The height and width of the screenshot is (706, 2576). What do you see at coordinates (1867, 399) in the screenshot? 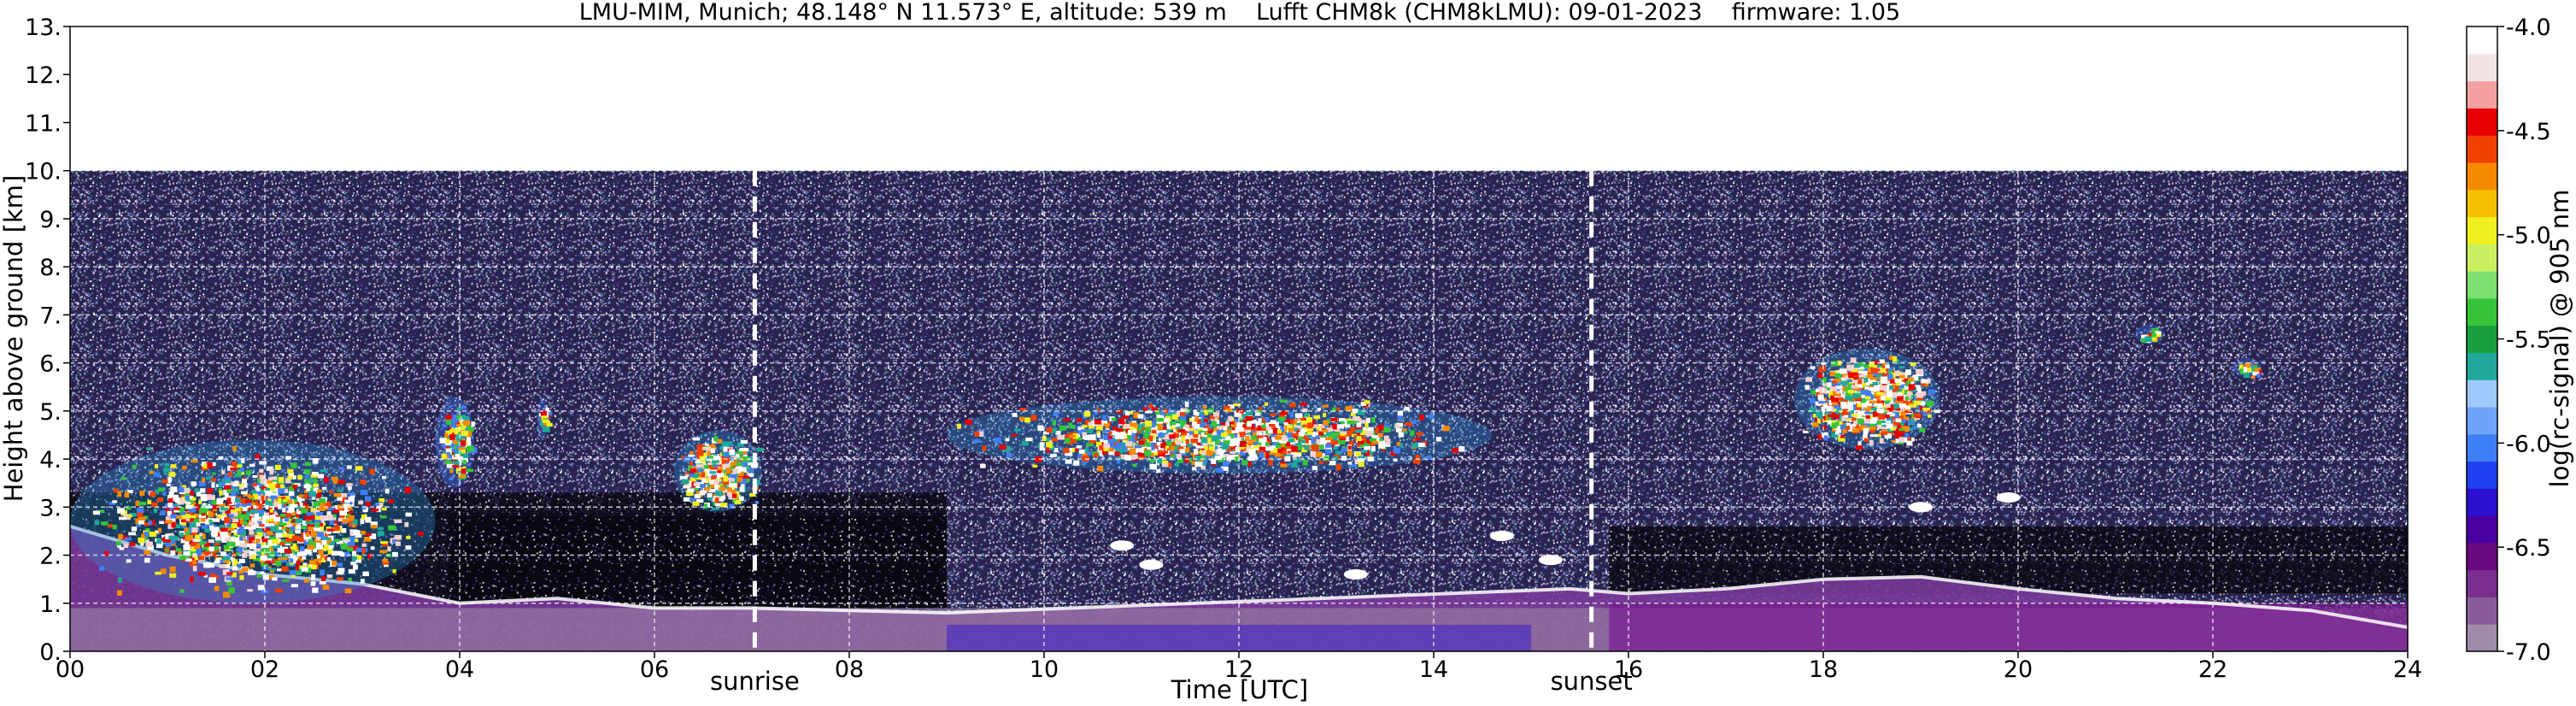
I see `cloud-layer` at bounding box center [1867, 399].